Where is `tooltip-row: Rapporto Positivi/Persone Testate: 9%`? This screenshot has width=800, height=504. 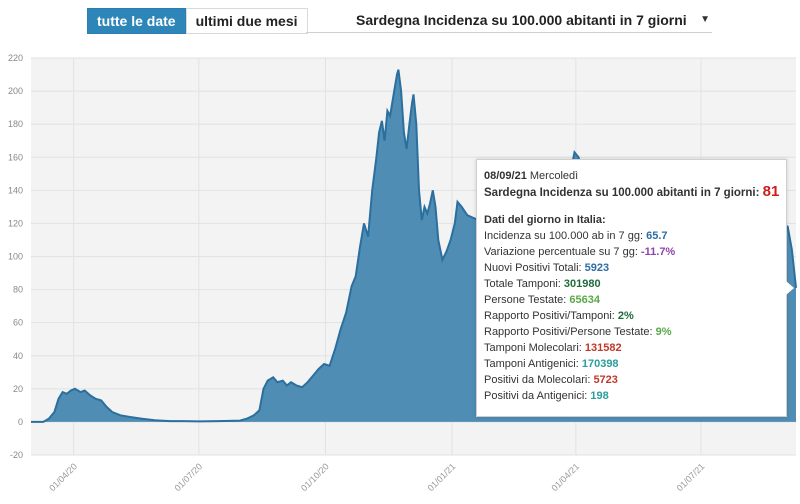
tooltip-row: Rapporto Positivi/Persone Testate: 9% is located at coordinates (631, 332).